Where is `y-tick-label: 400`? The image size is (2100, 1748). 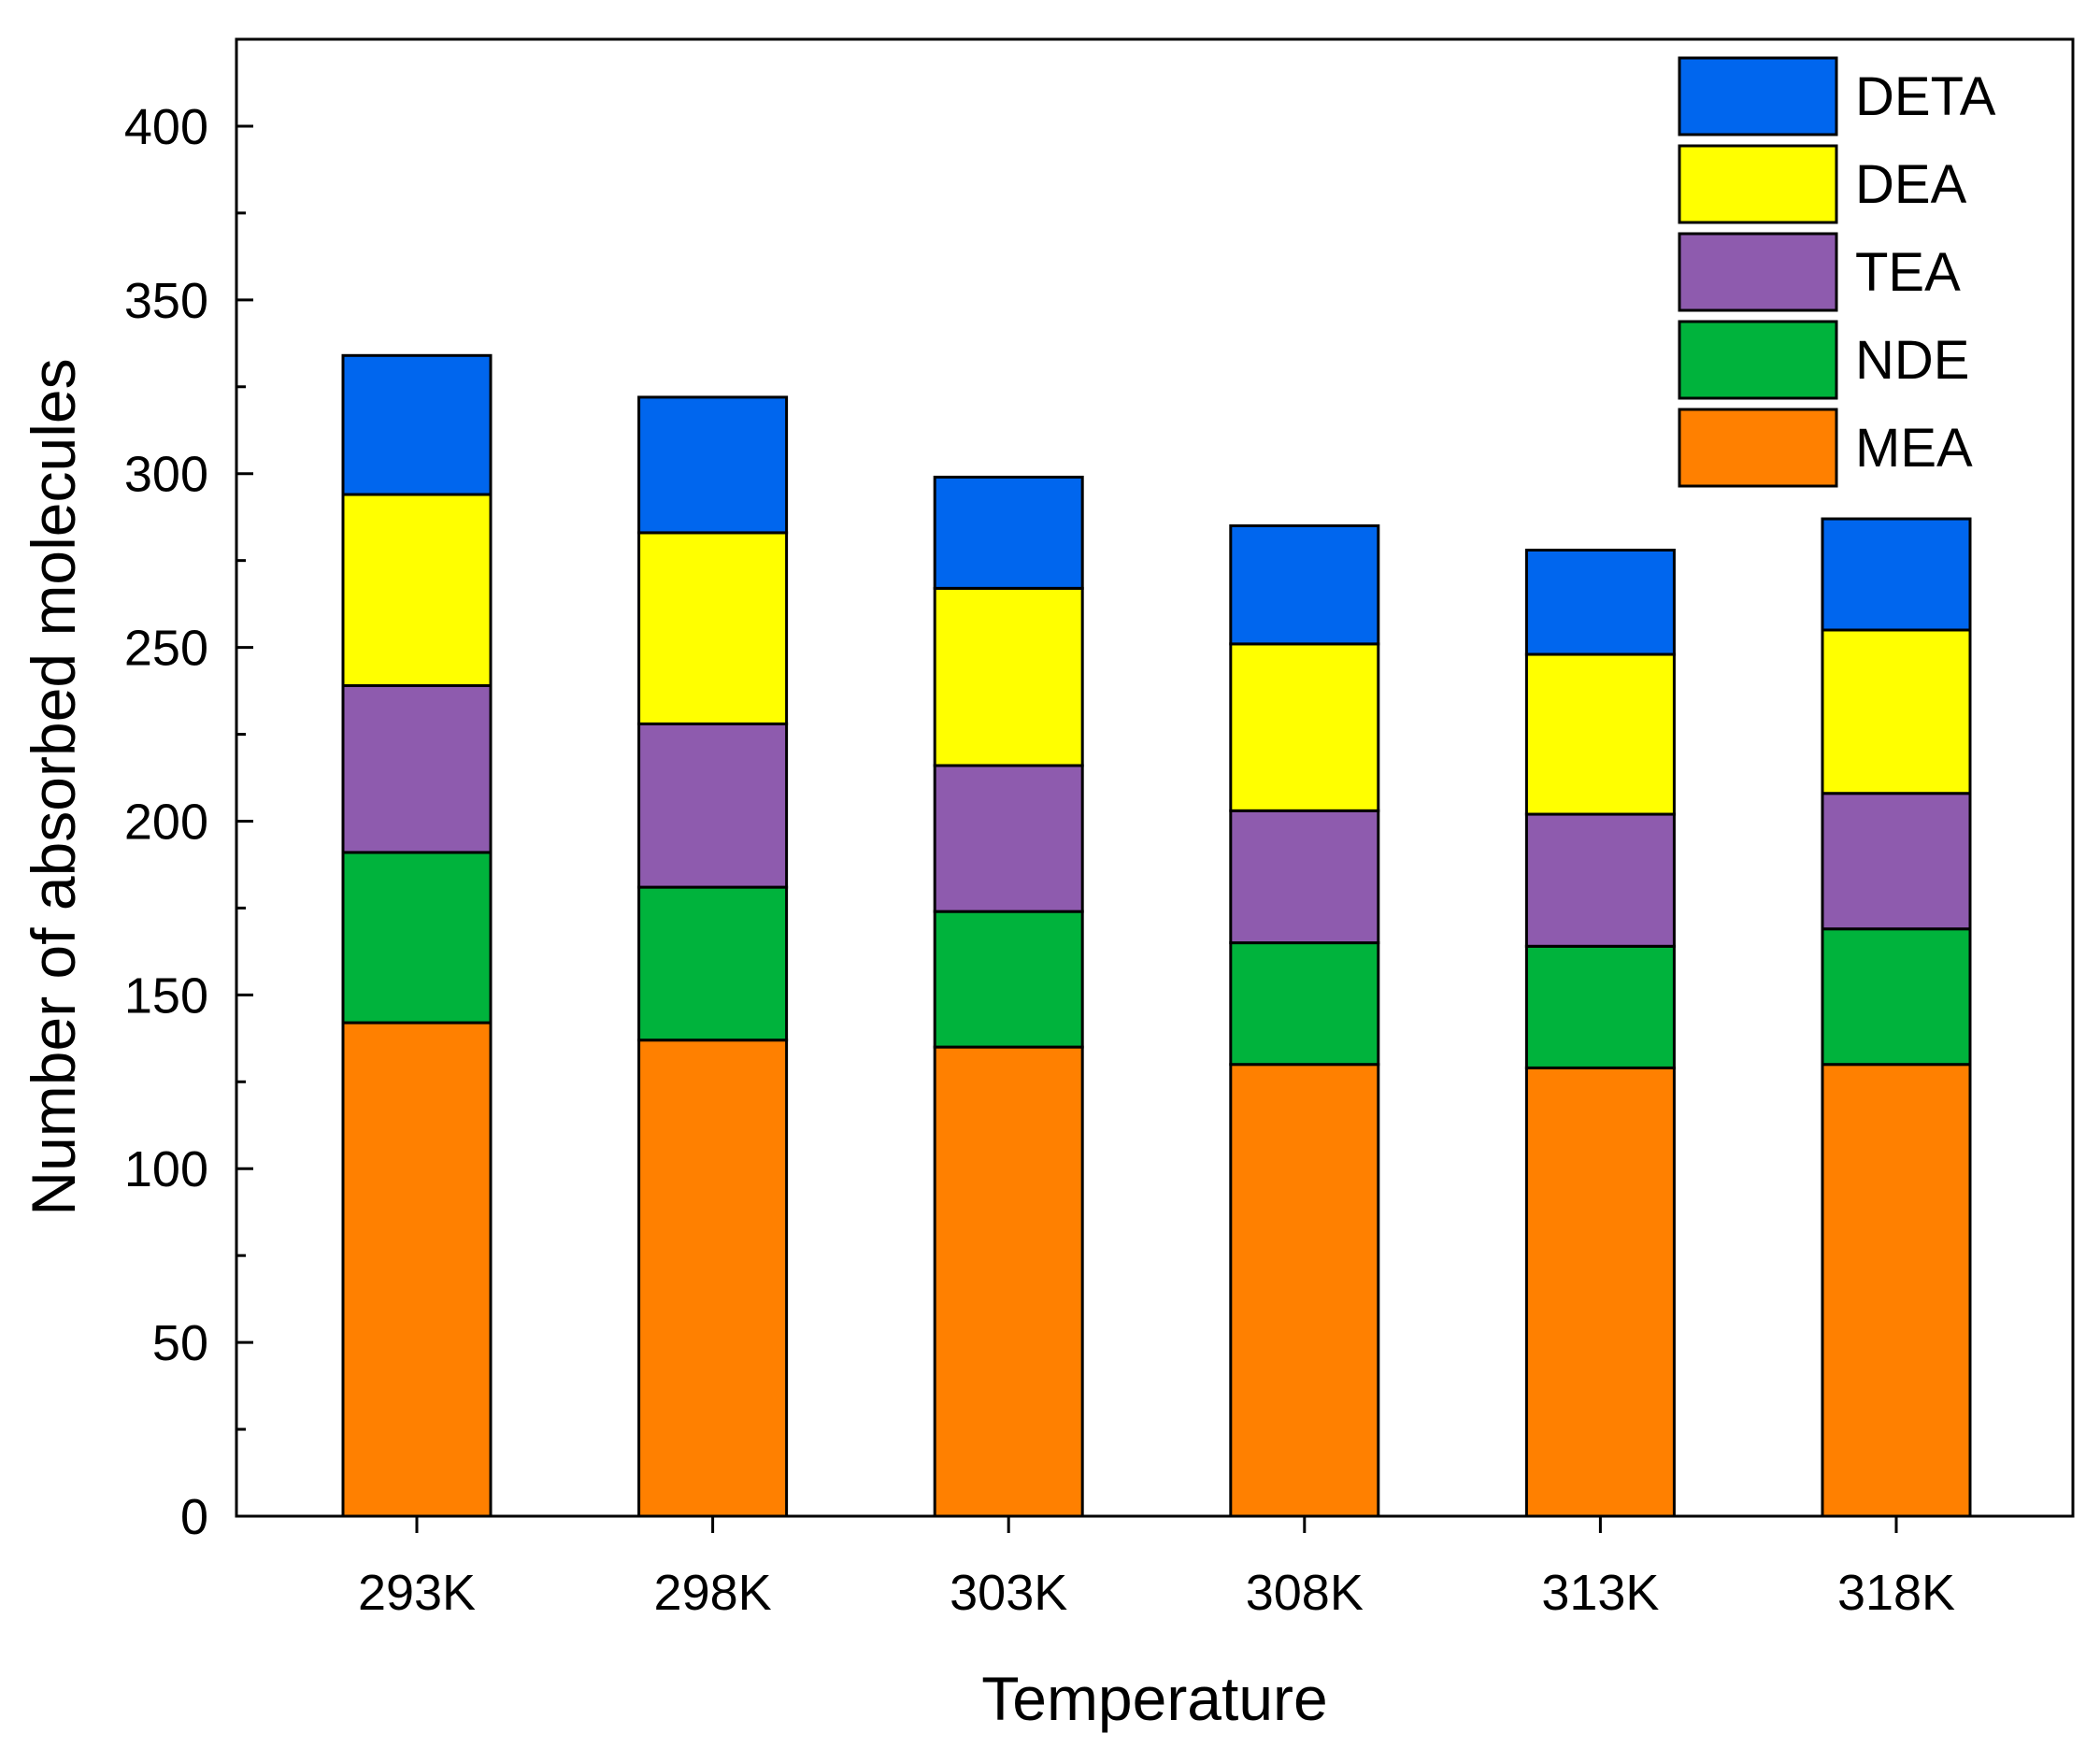
y-tick-label: 400 is located at coordinates (166, 127).